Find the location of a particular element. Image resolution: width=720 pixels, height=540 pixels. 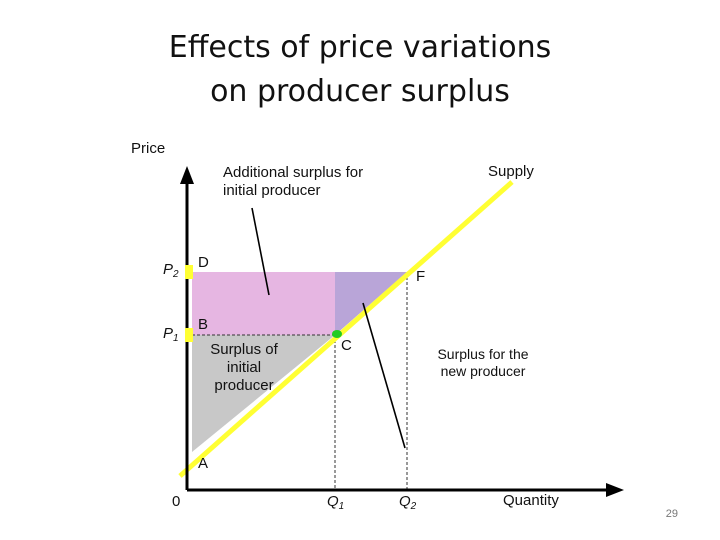

p2-marker is located at coordinates (189, 272).